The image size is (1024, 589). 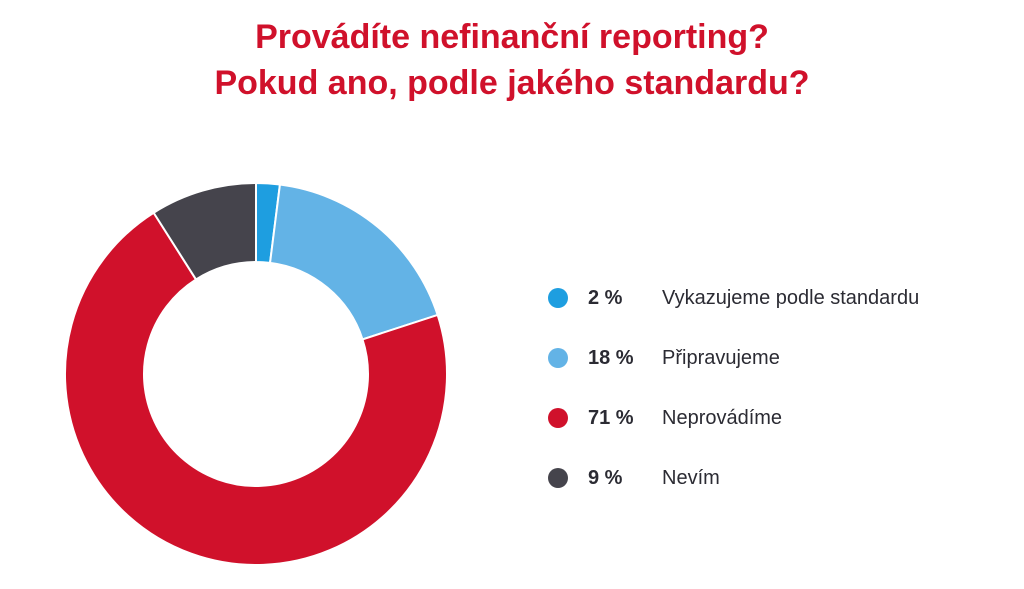 What do you see at coordinates (791, 297) in the screenshot?
I see `legend-label: Vykazujeme podle standardu` at bounding box center [791, 297].